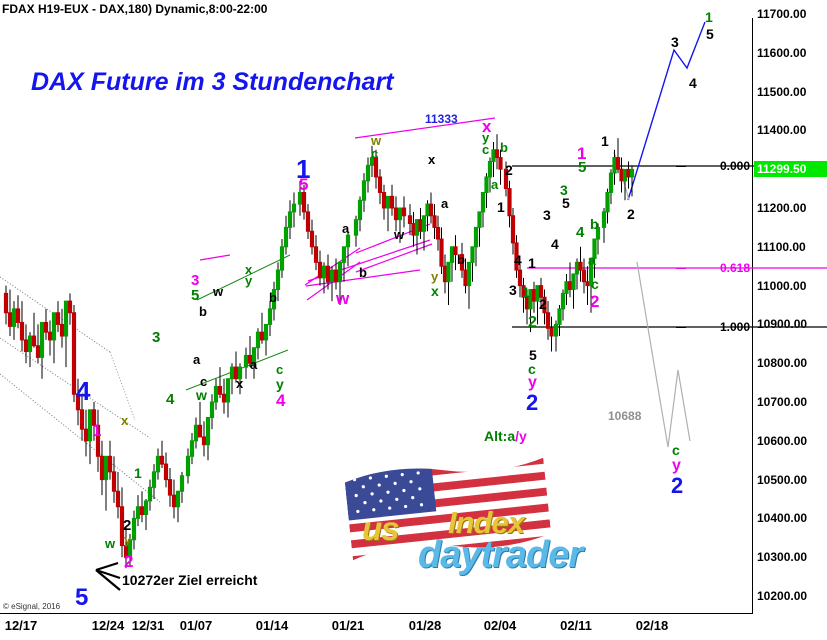 The image size is (827, 640). I want to click on alt-suffix: y, so click(523, 436).